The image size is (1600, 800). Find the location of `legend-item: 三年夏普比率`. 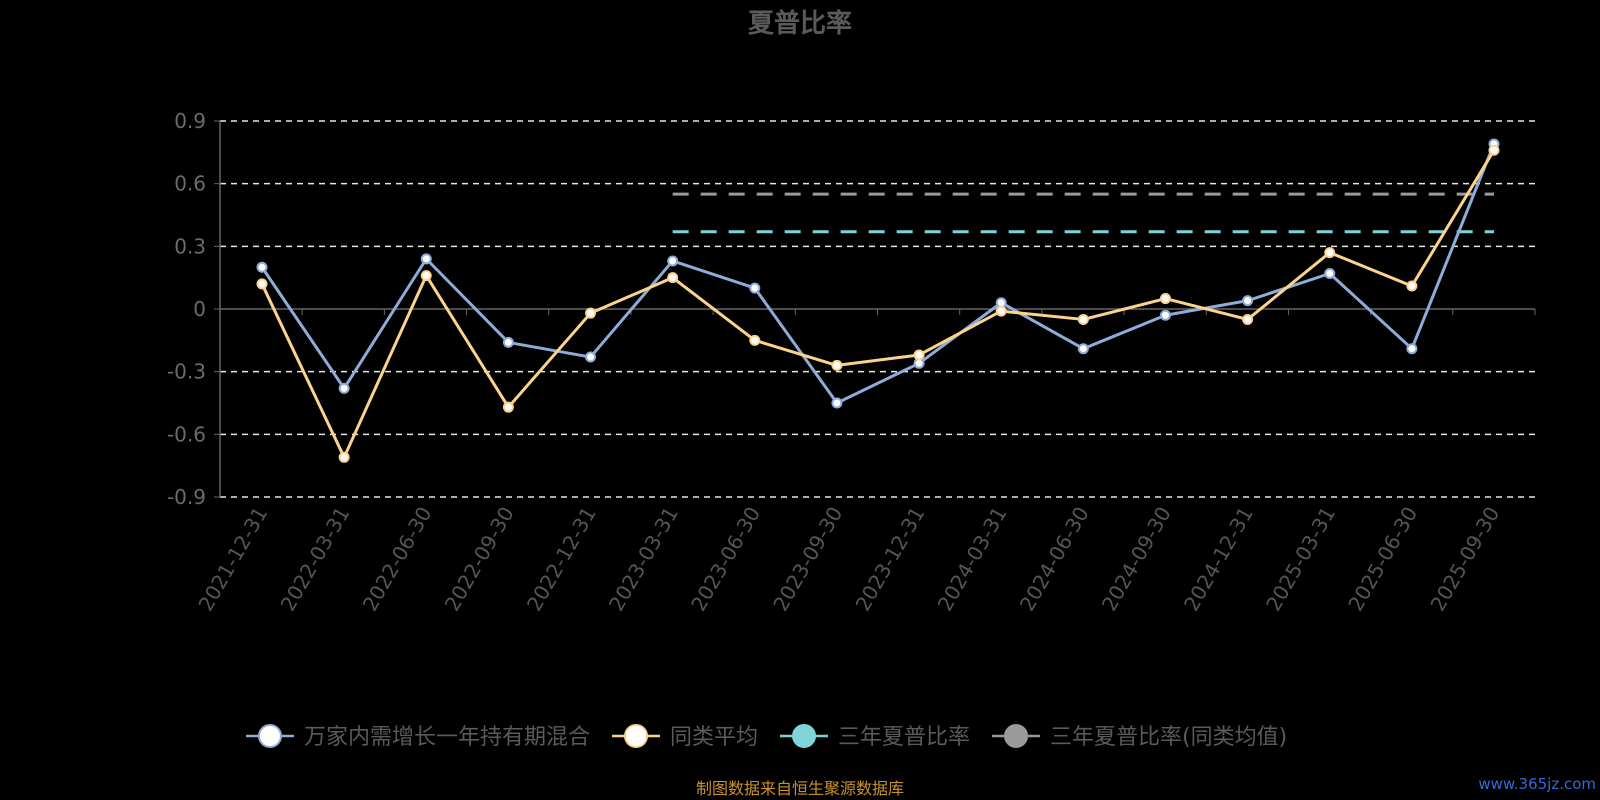

legend-item: 三年夏普比率 is located at coordinates (875, 737).